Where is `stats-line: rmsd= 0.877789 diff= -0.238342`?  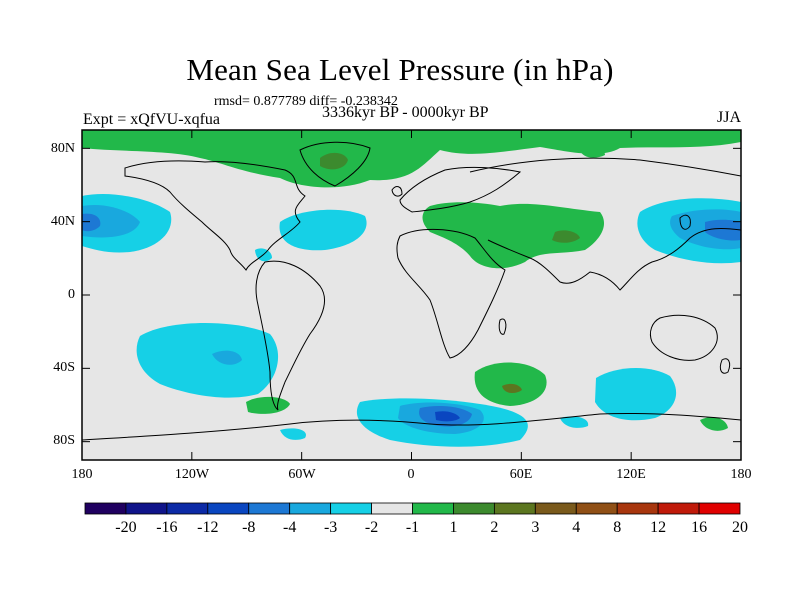 stats-line: rmsd= 0.877789 diff= -0.238342 is located at coordinates (306, 101).